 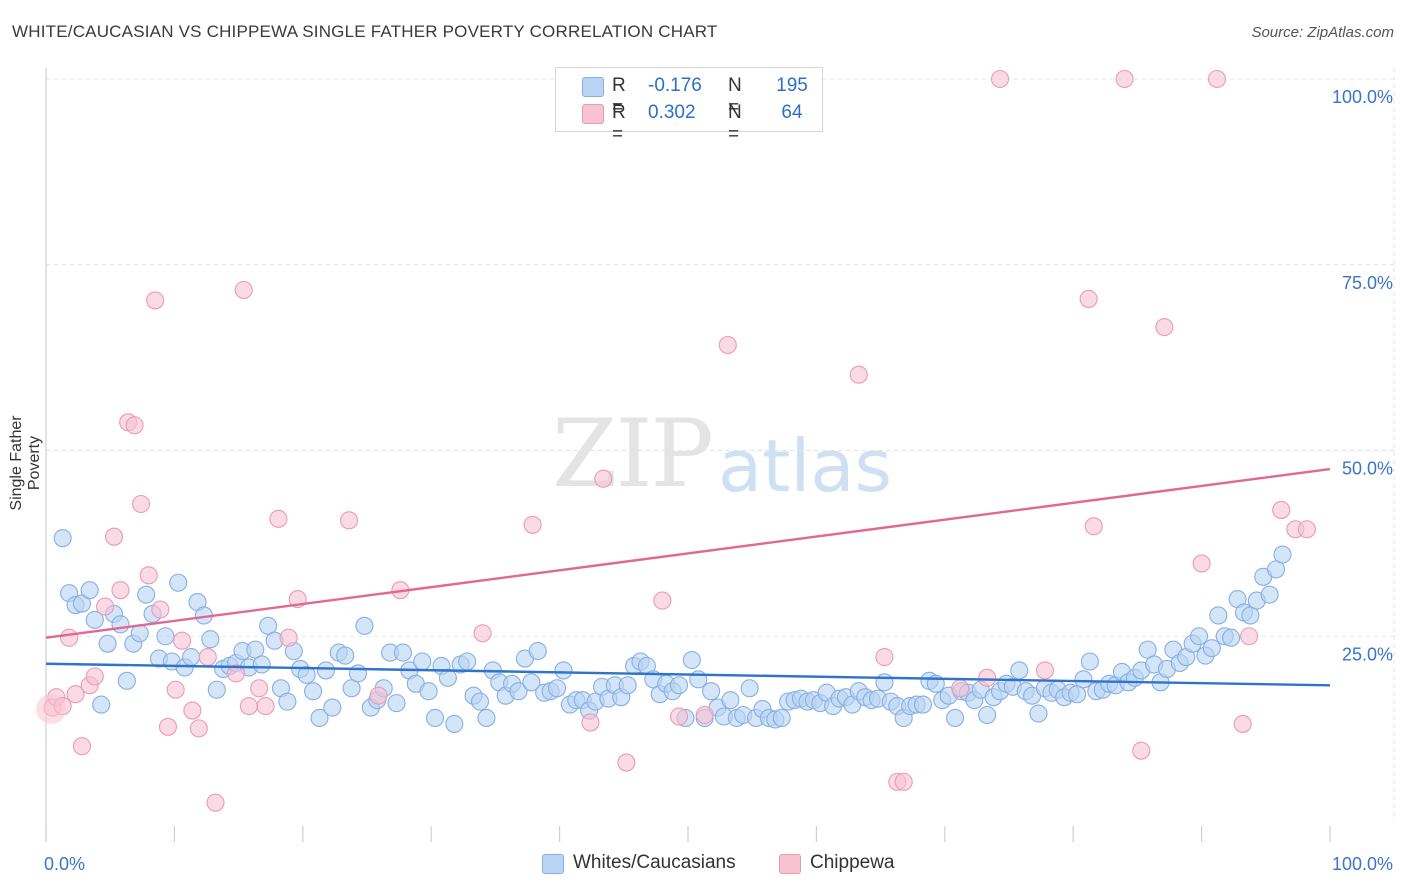 I want to click on source-label: Source: ZipAtlas.com, so click(x=1322, y=32).